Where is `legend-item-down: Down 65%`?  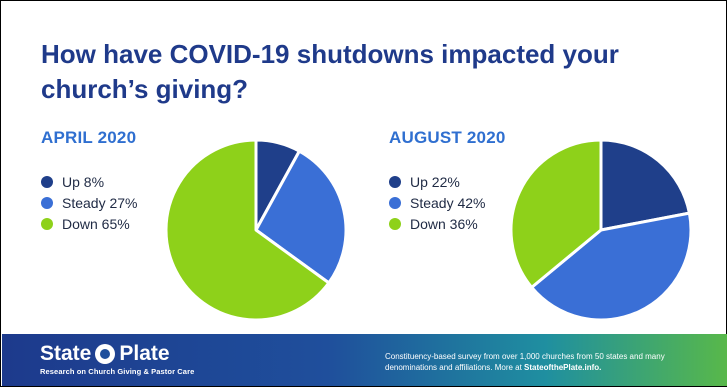 legend-item-down: Down 65% is located at coordinates (89, 223).